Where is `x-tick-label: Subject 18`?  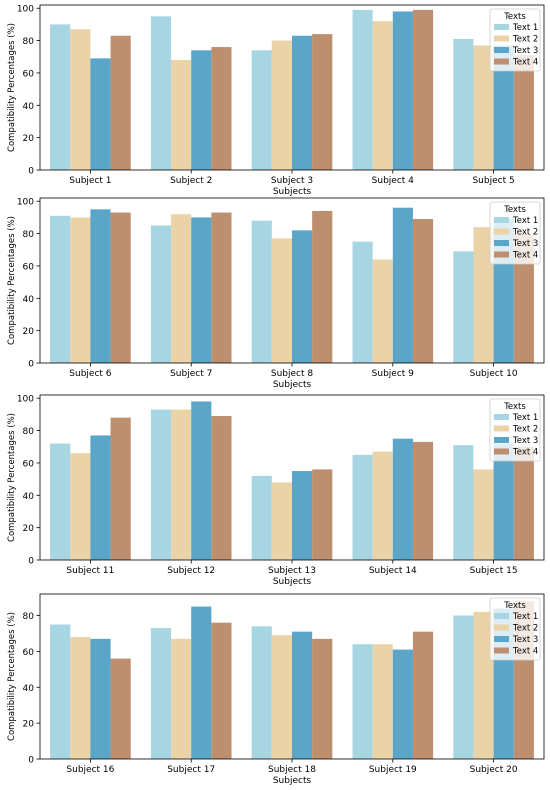 x-tick-label: Subject 18 is located at coordinates (292, 770).